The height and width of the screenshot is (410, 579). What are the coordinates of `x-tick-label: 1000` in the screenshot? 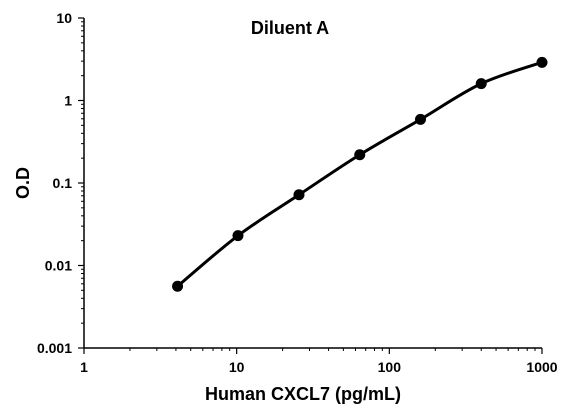 It's located at (541, 367).